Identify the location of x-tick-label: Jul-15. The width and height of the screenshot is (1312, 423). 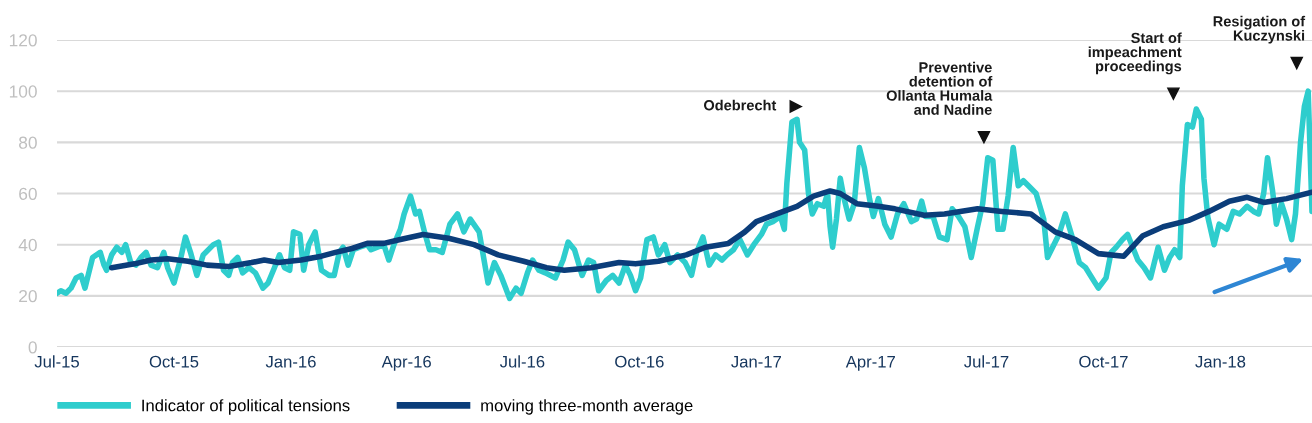
(56, 361).